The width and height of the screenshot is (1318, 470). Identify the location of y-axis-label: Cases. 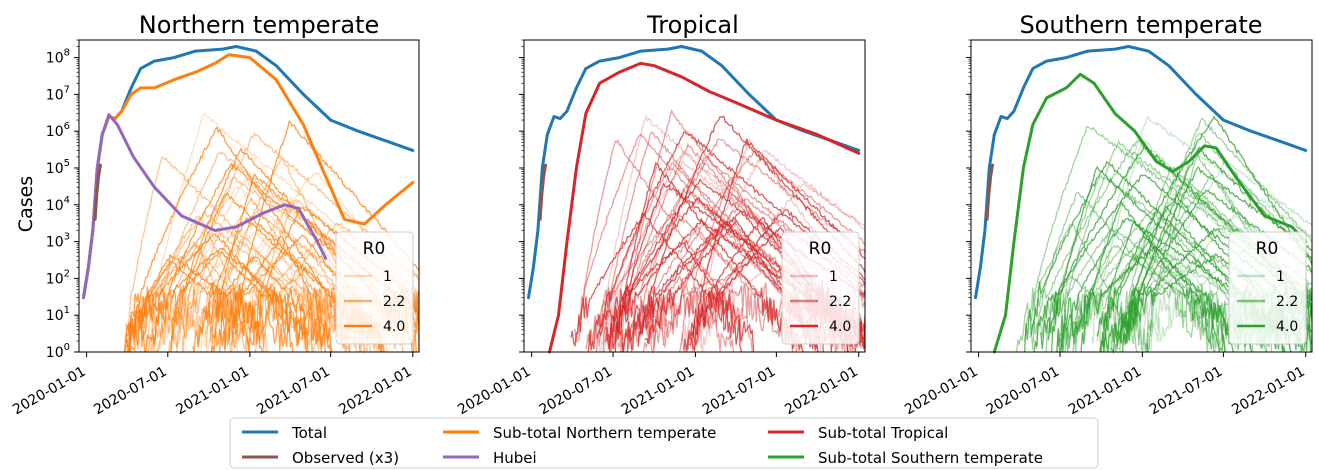
(26, 204).